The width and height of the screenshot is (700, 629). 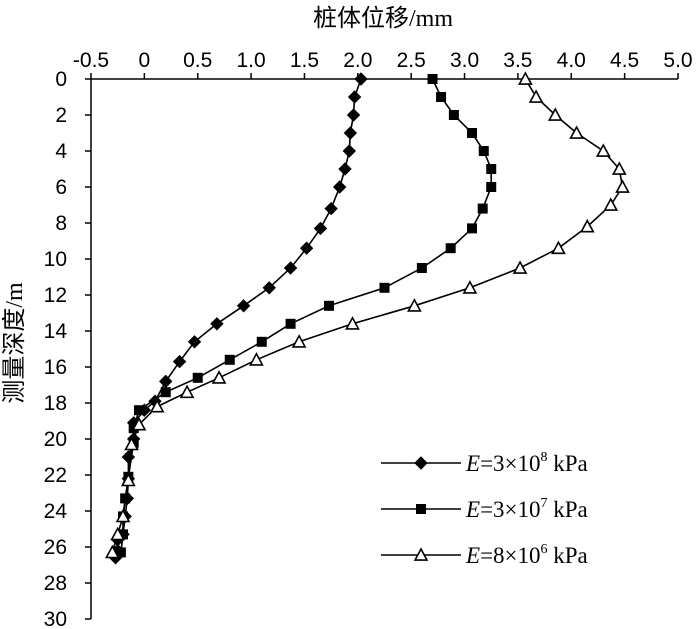 I want to click on y-tick-label: 16, so click(x=55, y=367).